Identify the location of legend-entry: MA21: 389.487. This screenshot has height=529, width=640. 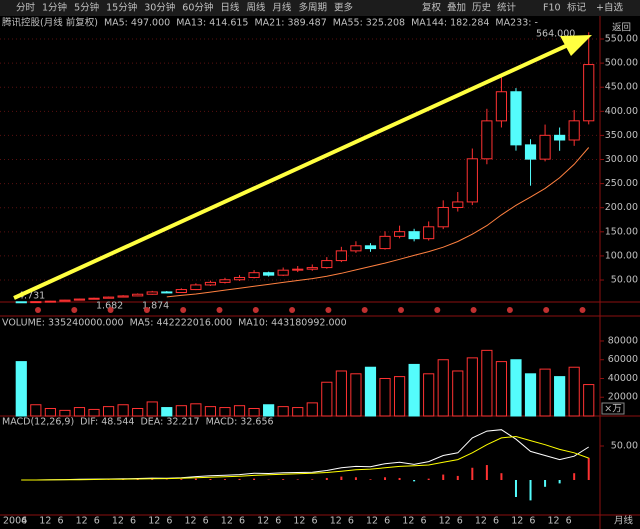
(290, 23).